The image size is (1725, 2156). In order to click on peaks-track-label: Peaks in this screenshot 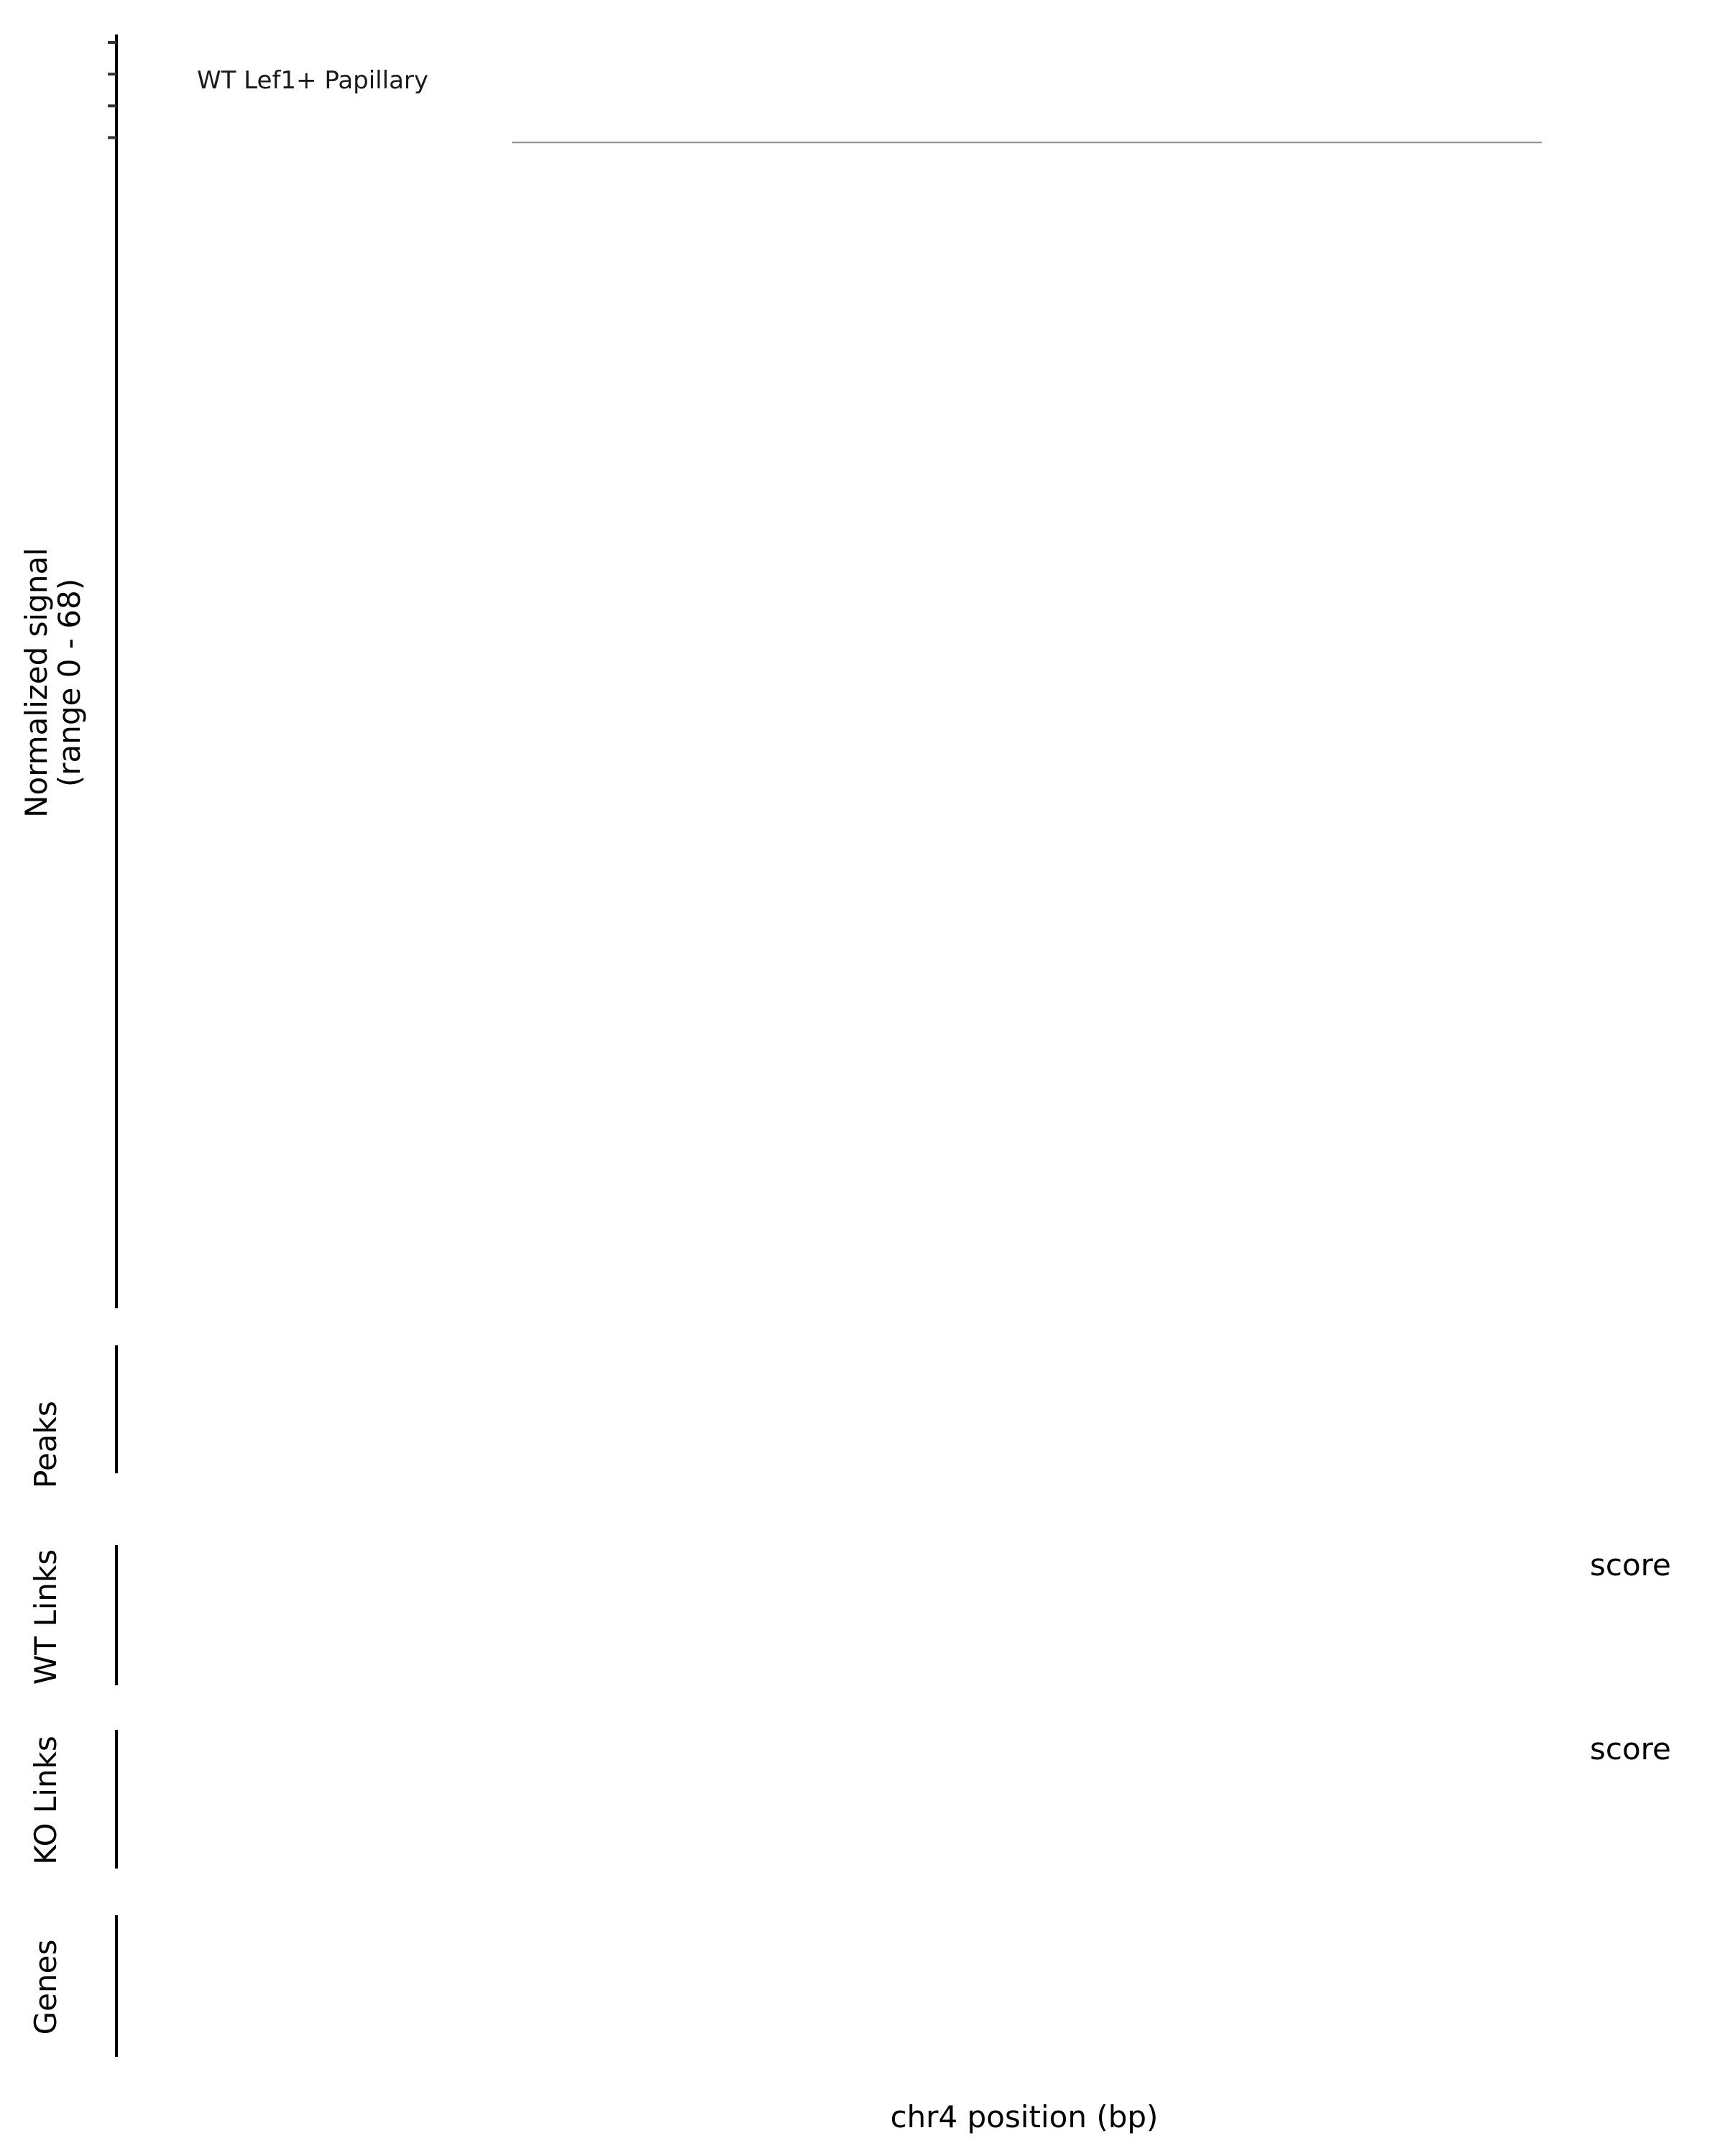, I will do `click(45, 1444)`.